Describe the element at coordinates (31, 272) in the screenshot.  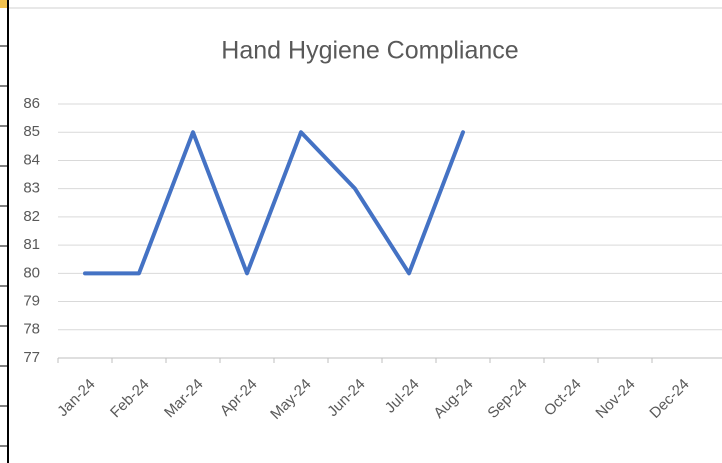
I see `y-tick-label: 80` at that location.